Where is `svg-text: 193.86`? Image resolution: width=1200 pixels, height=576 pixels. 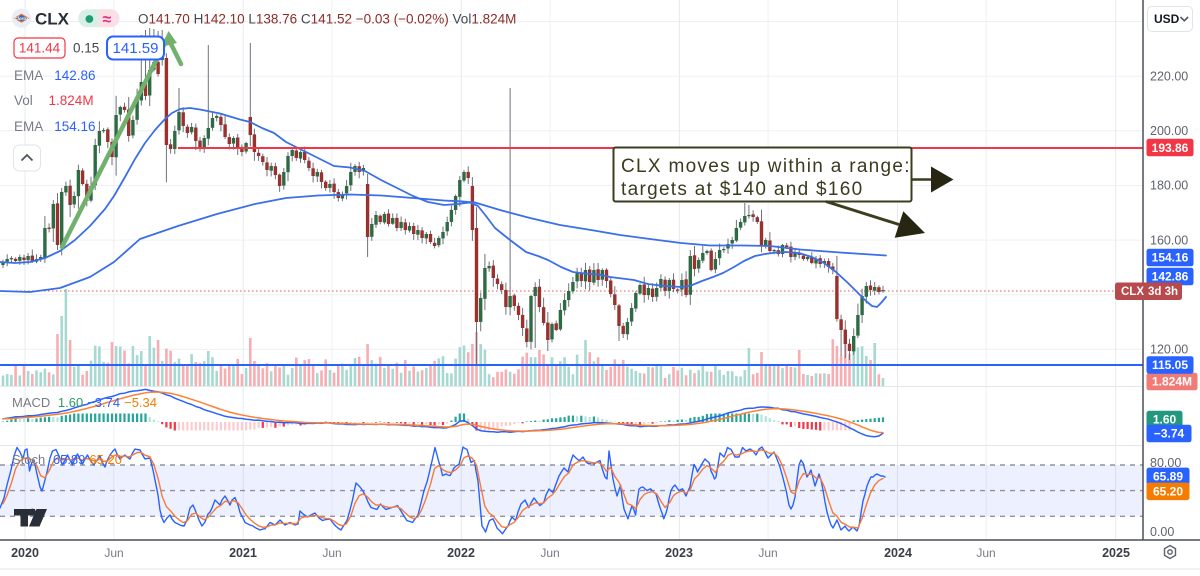 svg-text: 193.86 is located at coordinates (1170, 148).